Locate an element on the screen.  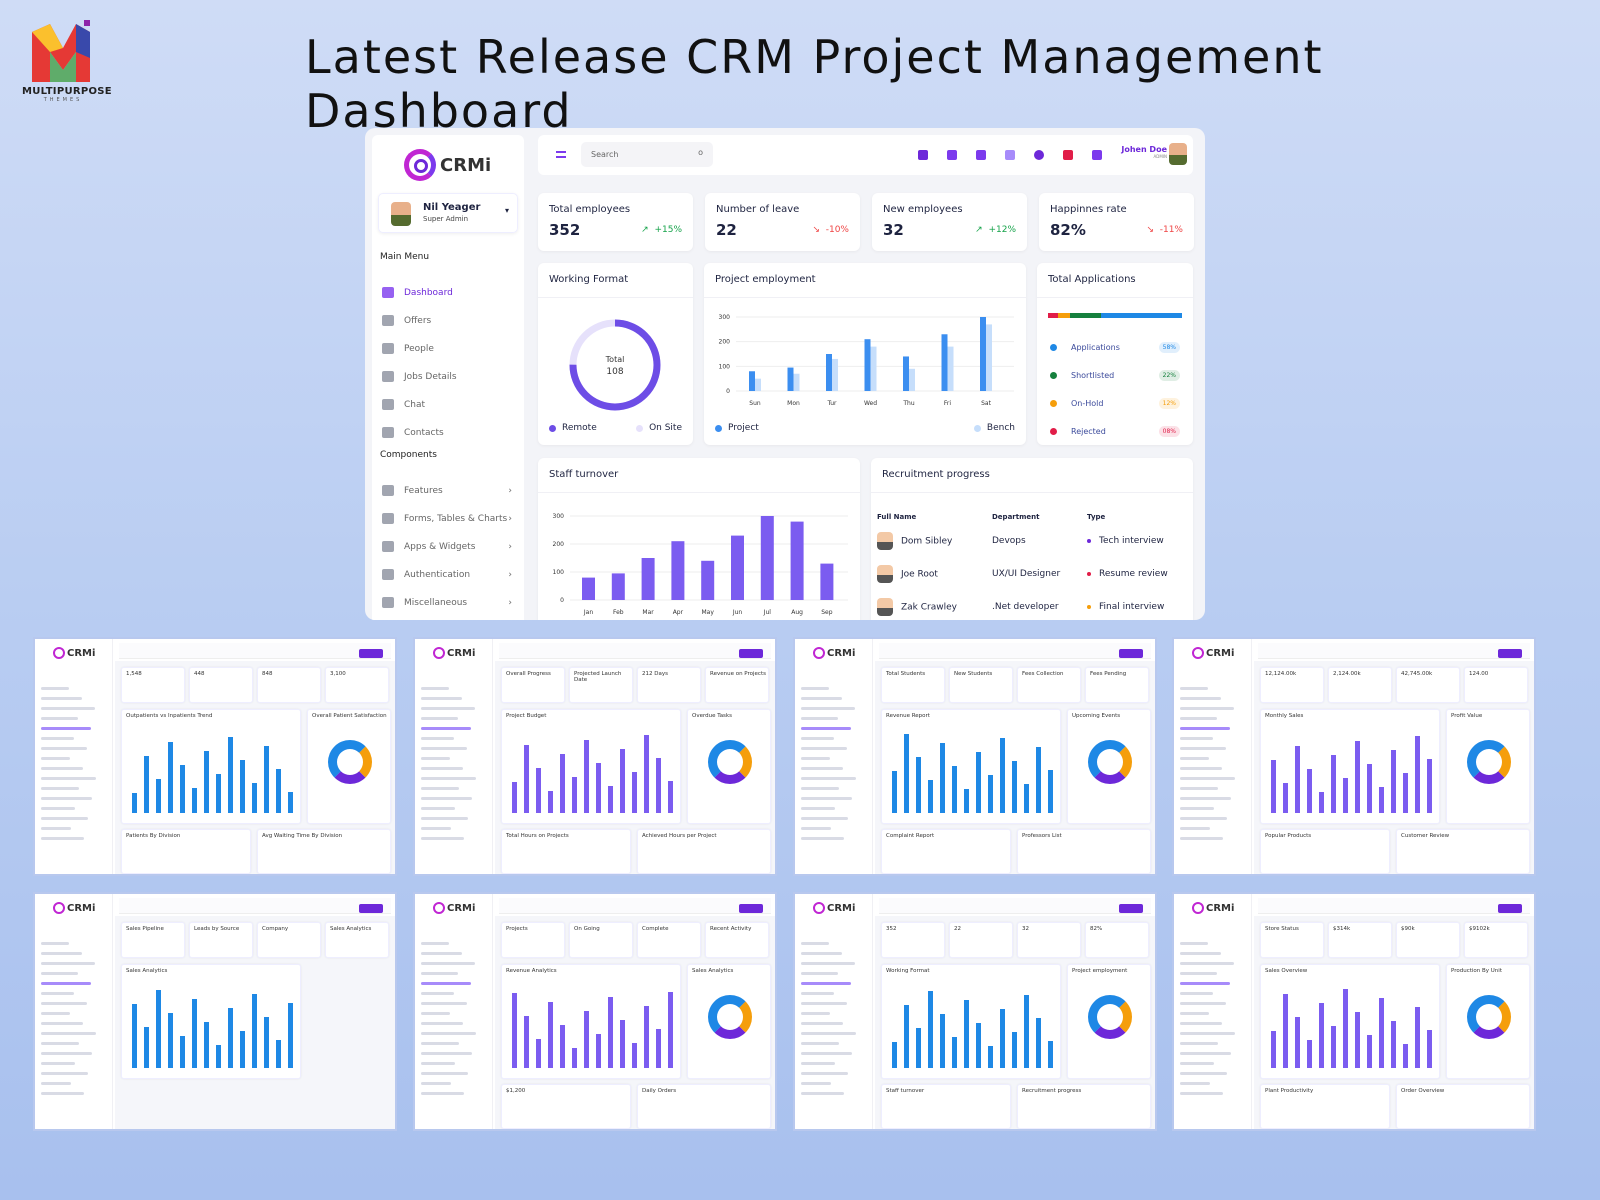
thumbnail-card: Avg Waiting Time By Division is located at coordinates (324, 851).